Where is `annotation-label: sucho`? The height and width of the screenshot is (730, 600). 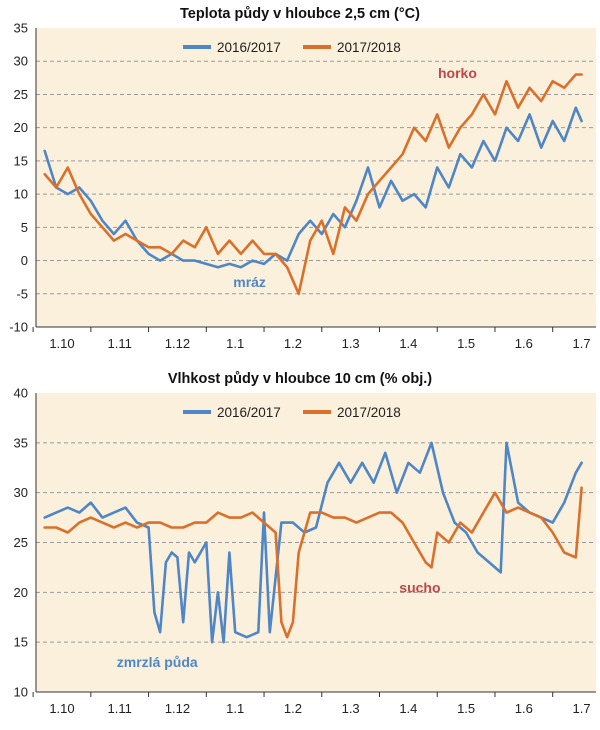 annotation-label: sucho is located at coordinates (419, 587).